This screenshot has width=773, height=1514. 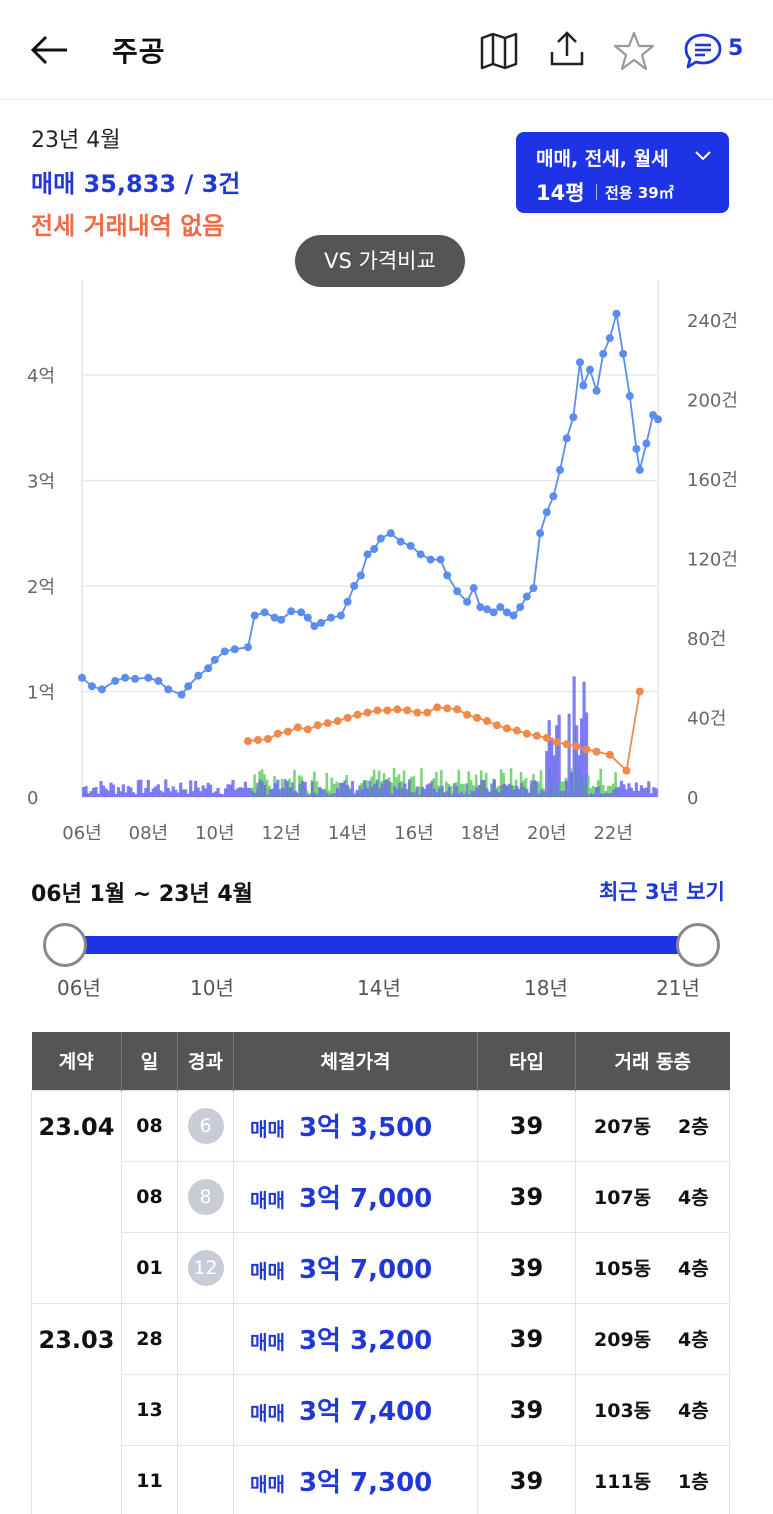 I want to click on trade-day: 01, so click(x=149, y=1267).